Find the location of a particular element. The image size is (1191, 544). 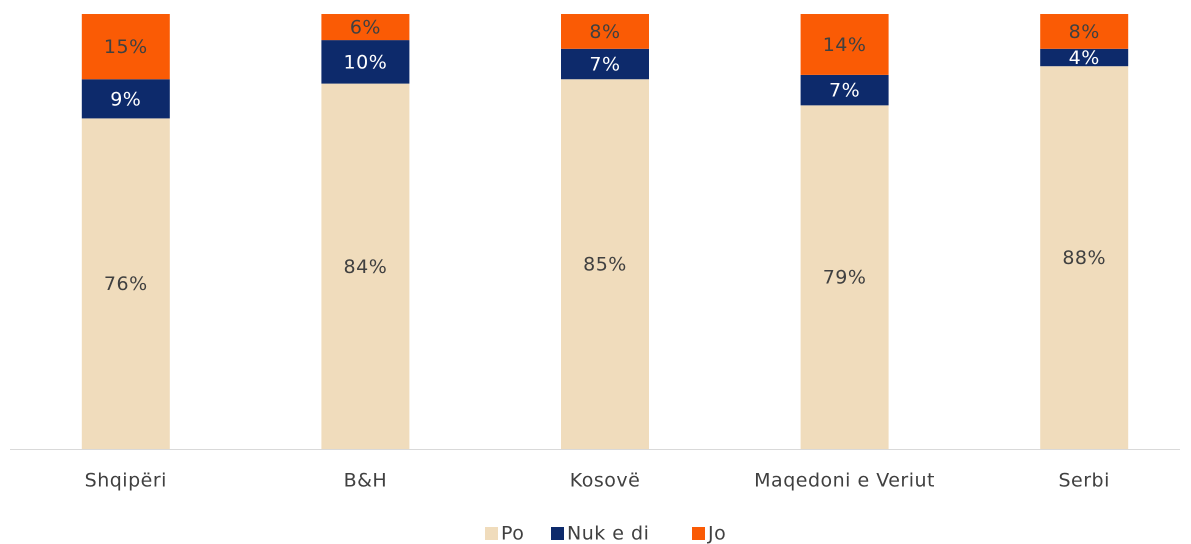

data-label: 6% is located at coordinates (365, 28).